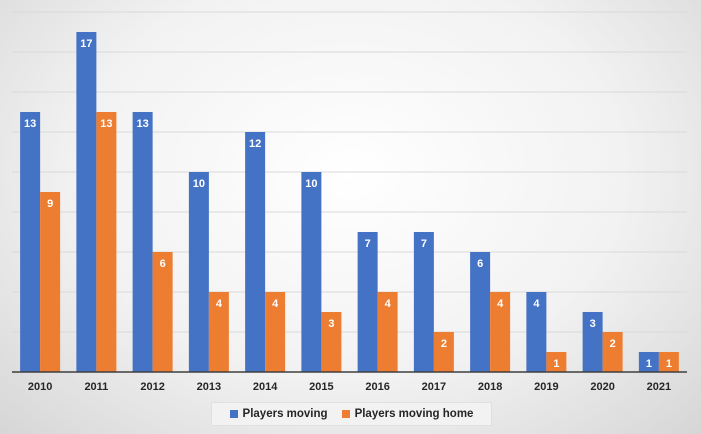 The width and height of the screenshot is (701, 434). What do you see at coordinates (546, 387) in the screenshot?
I see `x-tick-label: 2019` at bounding box center [546, 387].